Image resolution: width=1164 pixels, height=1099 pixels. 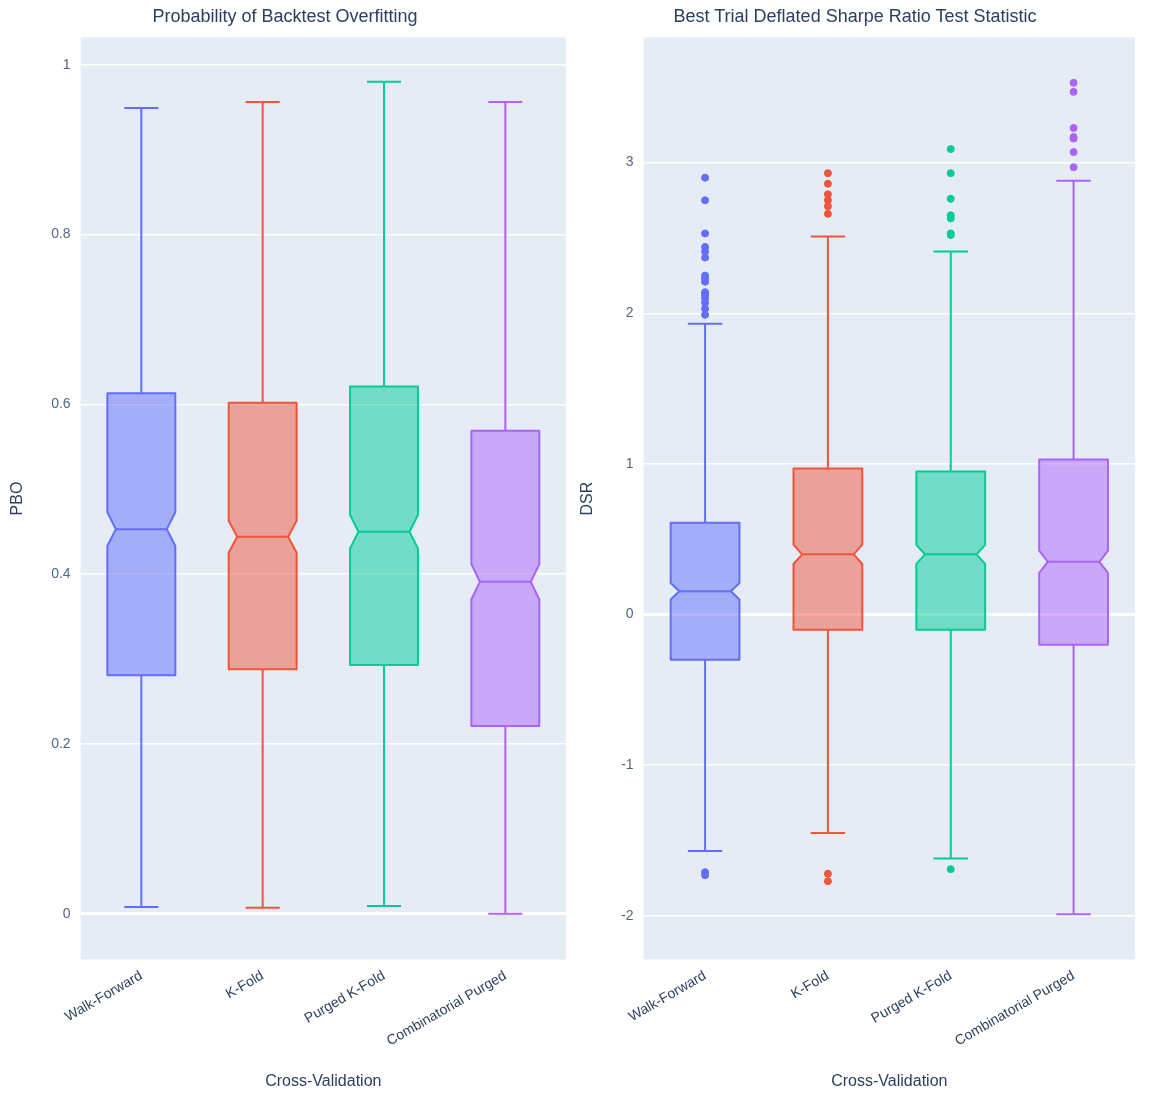 I want to click on y-axis-title: PBO, so click(x=17, y=498).